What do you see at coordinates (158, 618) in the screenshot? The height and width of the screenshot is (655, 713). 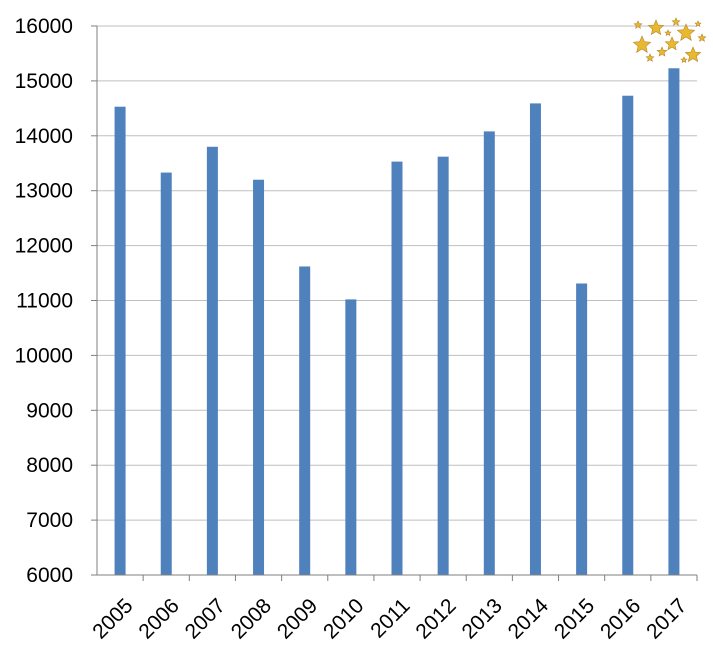 I see `x-tick-label: 2006` at bounding box center [158, 618].